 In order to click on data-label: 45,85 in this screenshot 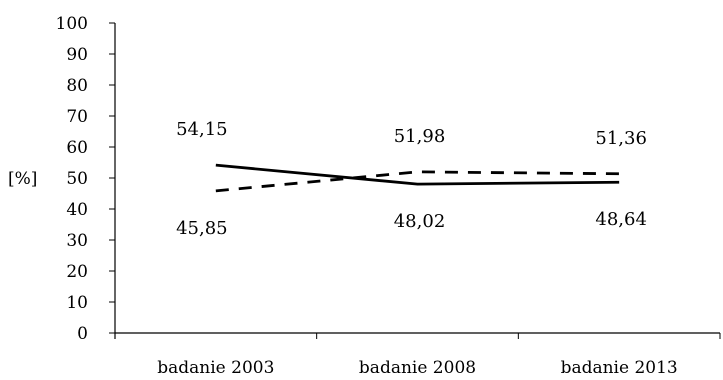, I will do `click(202, 228)`.